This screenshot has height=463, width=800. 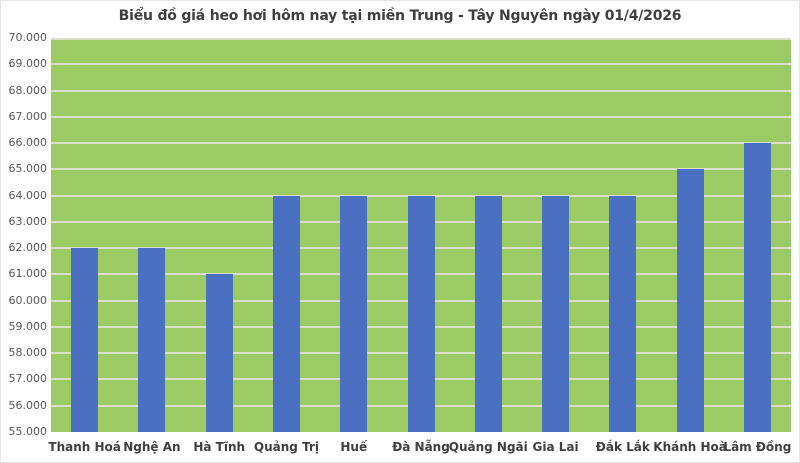 What do you see at coordinates (28, 353) in the screenshot?
I see `y-tick-label: 58.000` at bounding box center [28, 353].